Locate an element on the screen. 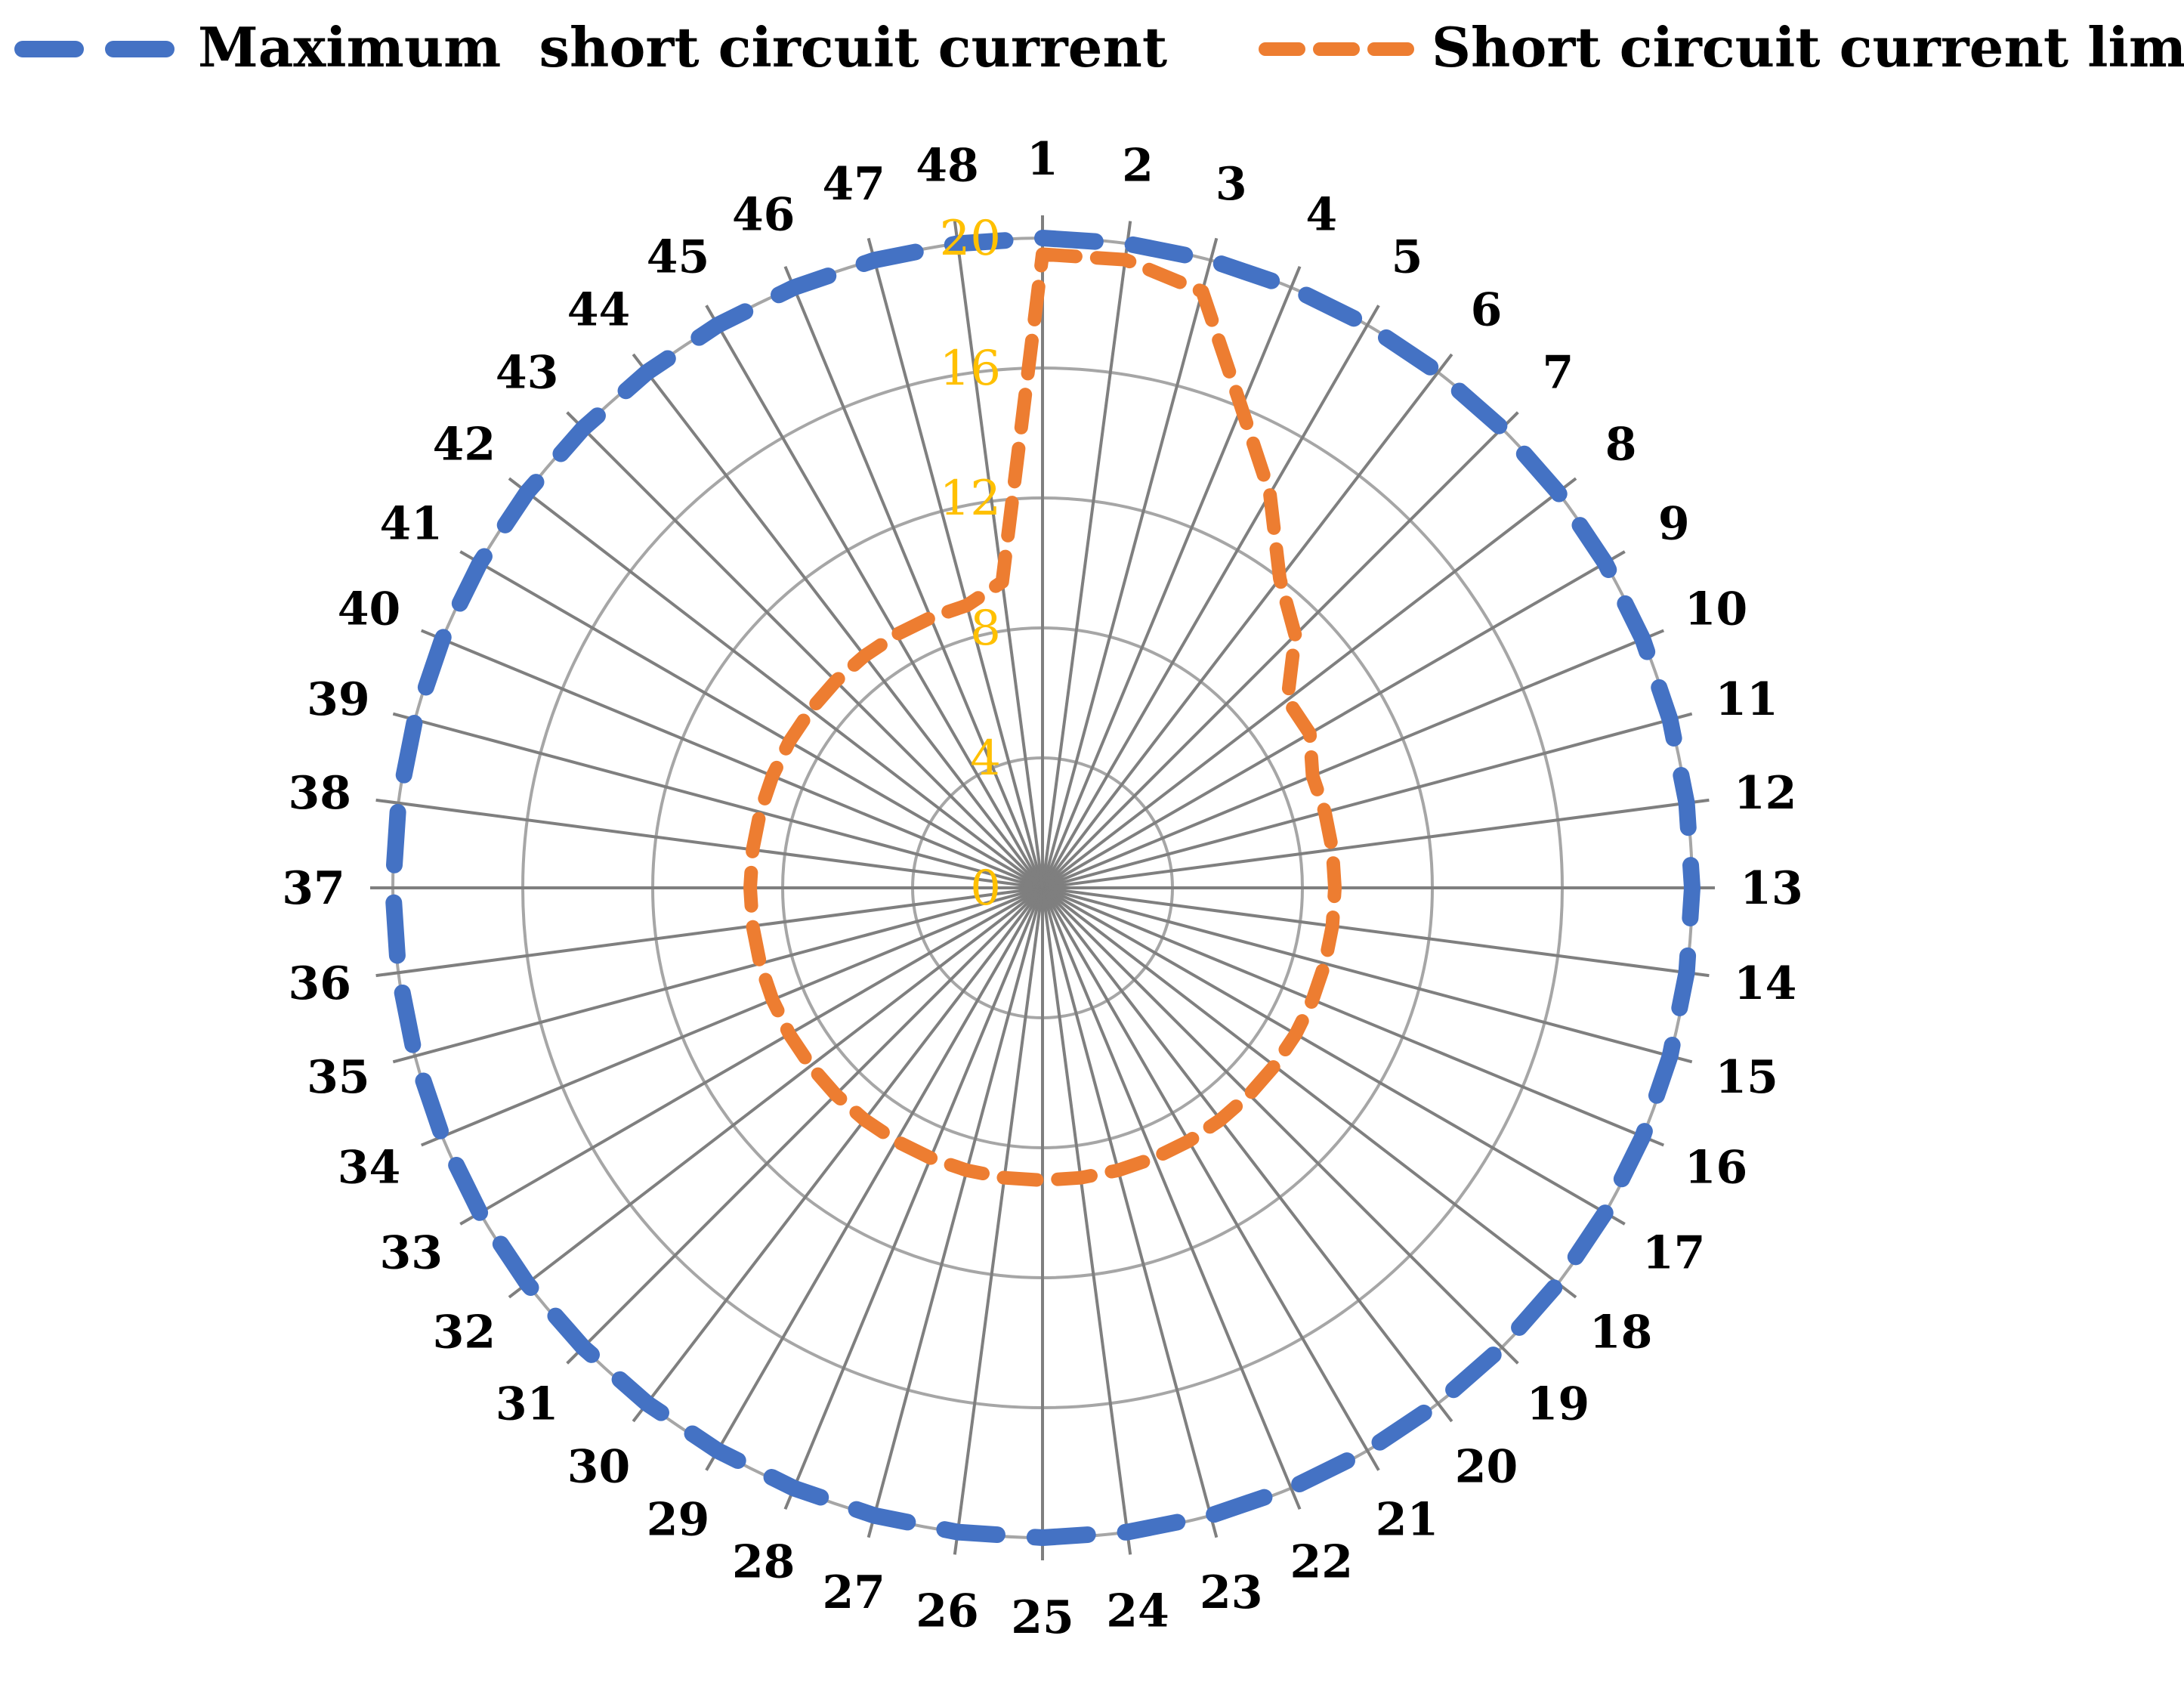  category-label-11: 11 is located at coordinates (1746, 699).